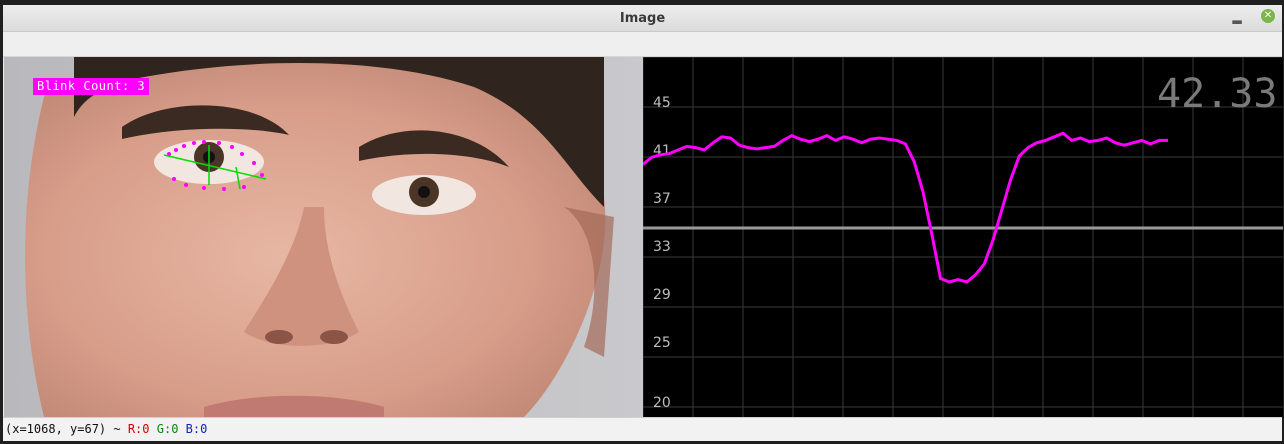 Image resolution: width=1284 pixels, height=444 pixels. Describe the element at coordinates (905, 207) in the screenshot. I see `ear-series-line` at that location.